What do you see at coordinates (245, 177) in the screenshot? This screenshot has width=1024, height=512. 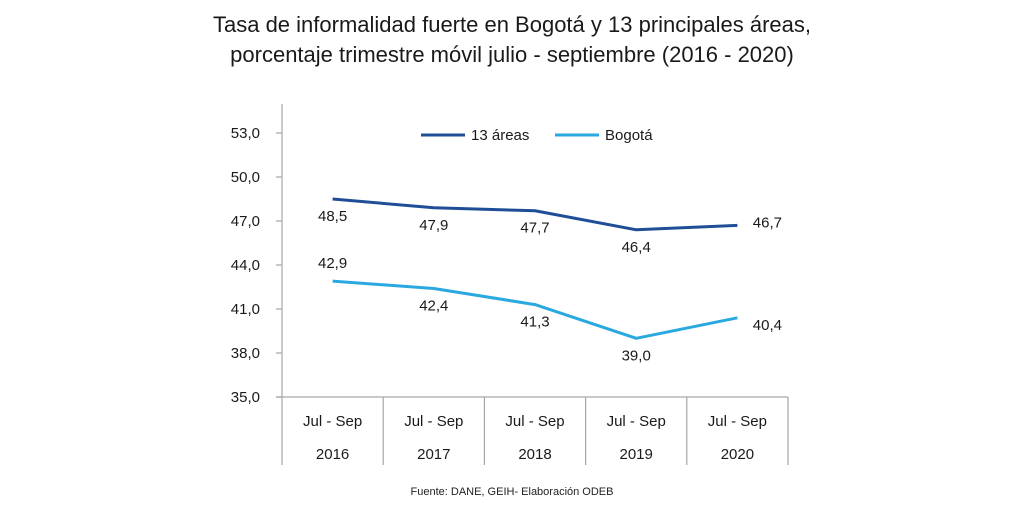 I see `y-tick-label: 50,0` at bounding box center [245, 177].